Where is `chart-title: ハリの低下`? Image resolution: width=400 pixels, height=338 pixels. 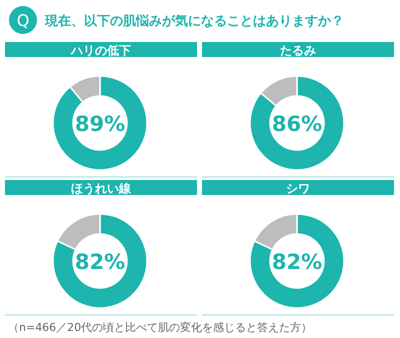 chart-title: ハリの低下 is located at coordinates (100, 51).